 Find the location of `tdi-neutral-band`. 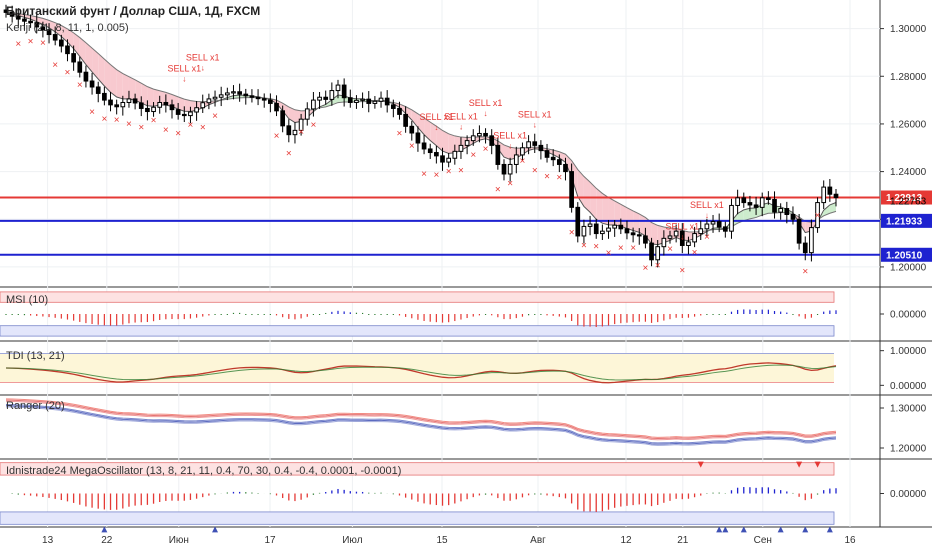

tdi-neutral-band is located at coordinates (417, 368).